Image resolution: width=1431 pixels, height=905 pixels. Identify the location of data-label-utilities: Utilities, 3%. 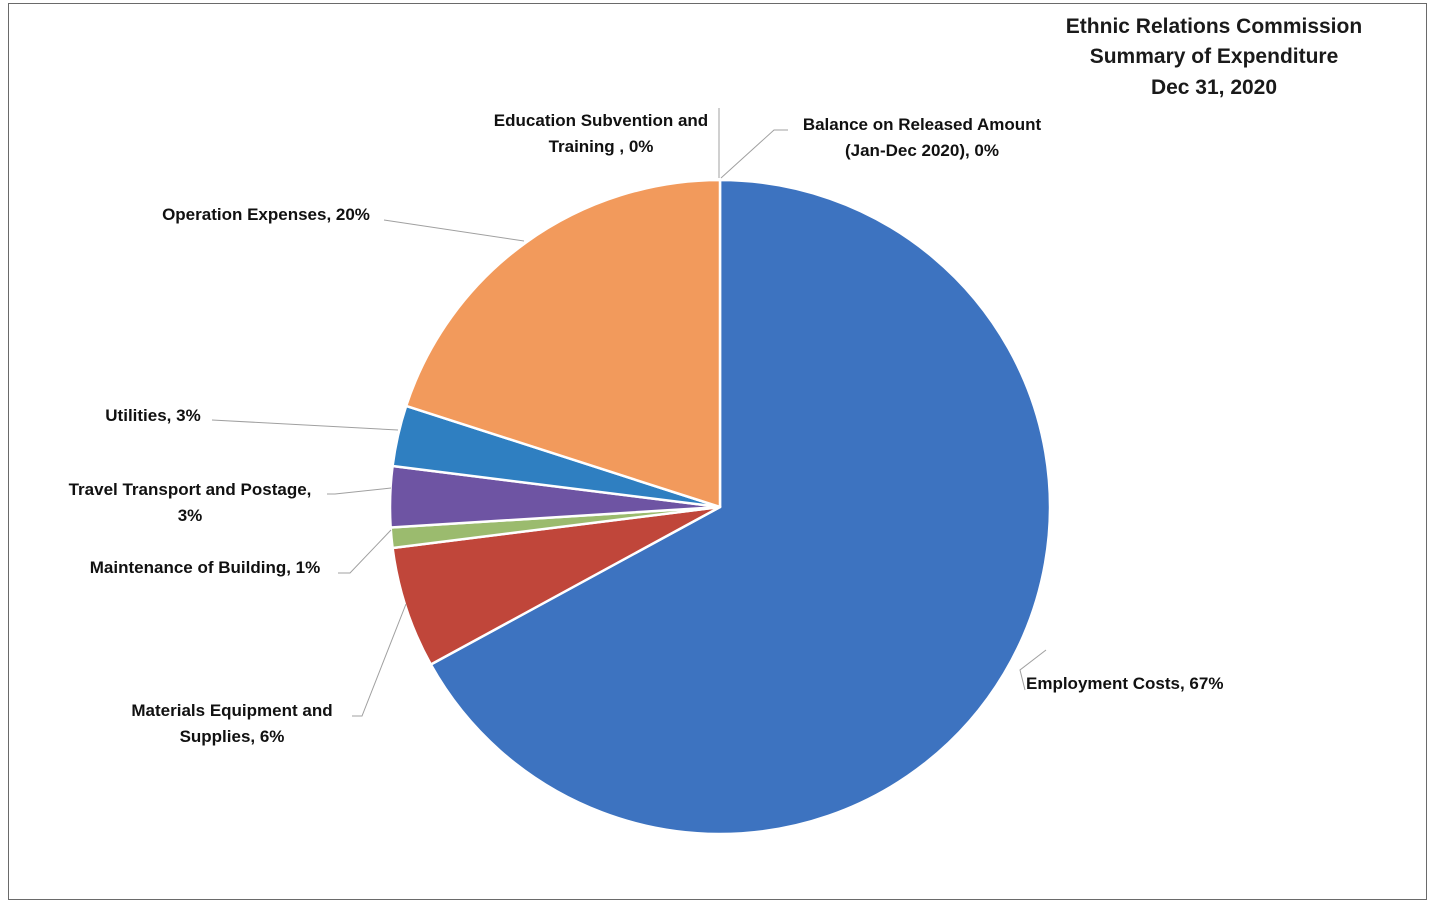
(152, 415).